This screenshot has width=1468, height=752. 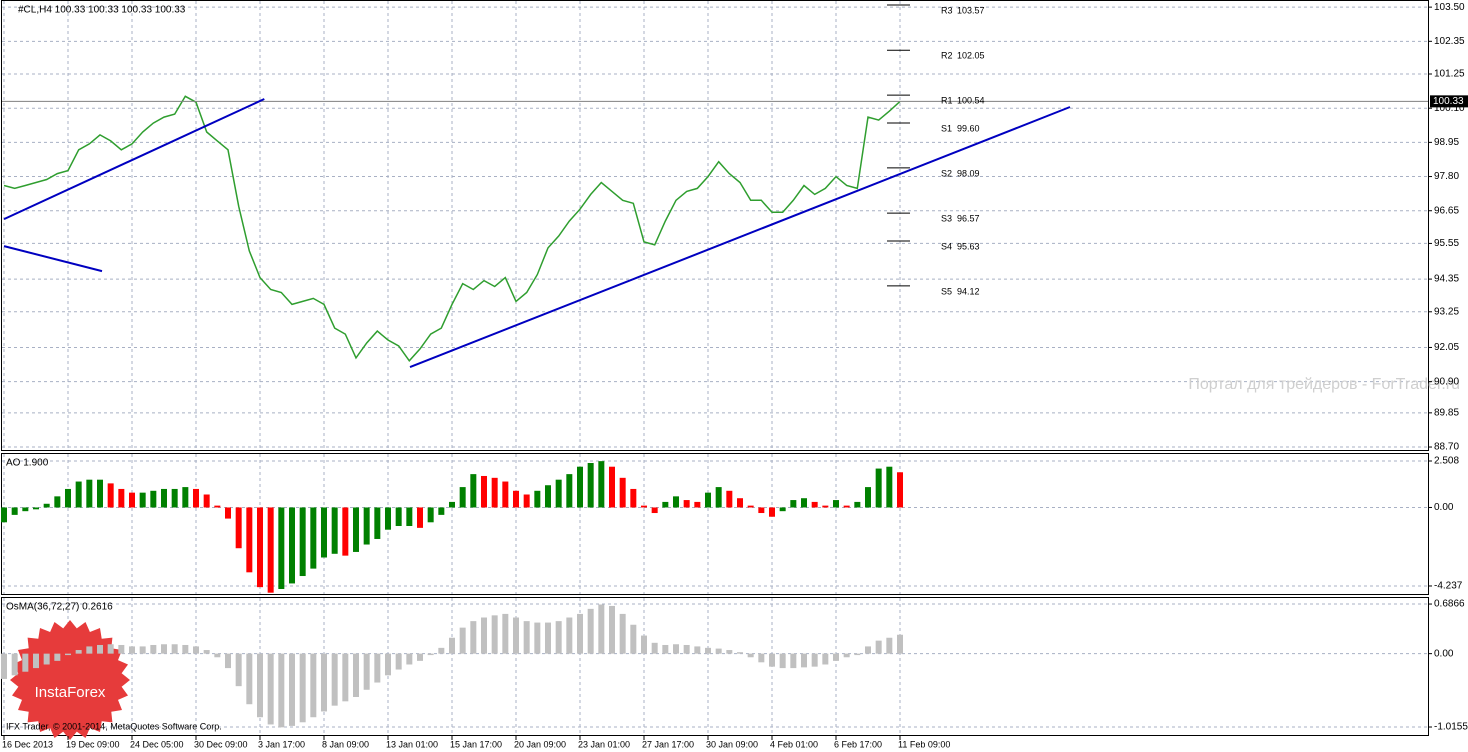 What do you see at coordinates (732, 744) in the screenshot?
I see `x-tick-label: 30 Jan 09:00` at bounding box center [732, 744].